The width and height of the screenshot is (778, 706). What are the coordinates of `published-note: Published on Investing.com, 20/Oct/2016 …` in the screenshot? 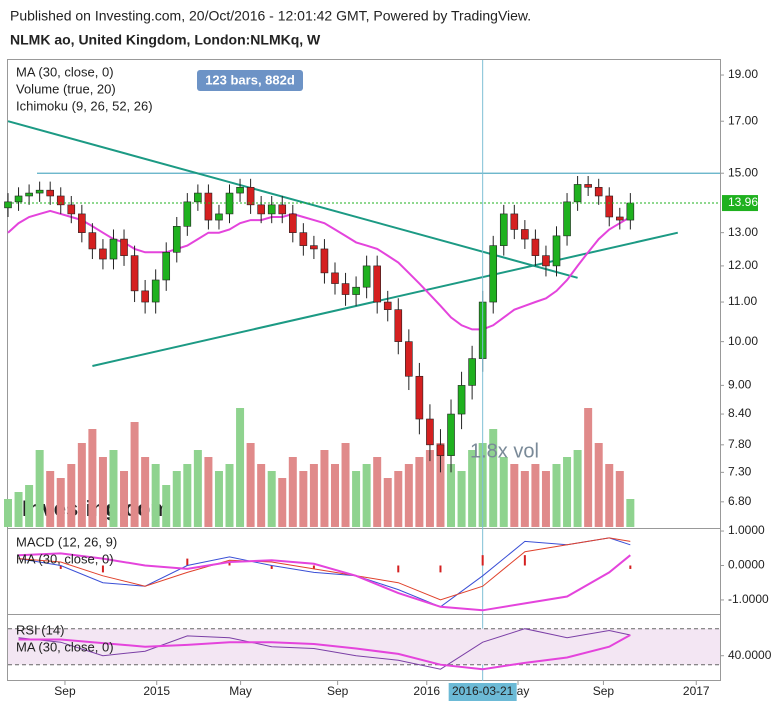 It's located at (270, 16).